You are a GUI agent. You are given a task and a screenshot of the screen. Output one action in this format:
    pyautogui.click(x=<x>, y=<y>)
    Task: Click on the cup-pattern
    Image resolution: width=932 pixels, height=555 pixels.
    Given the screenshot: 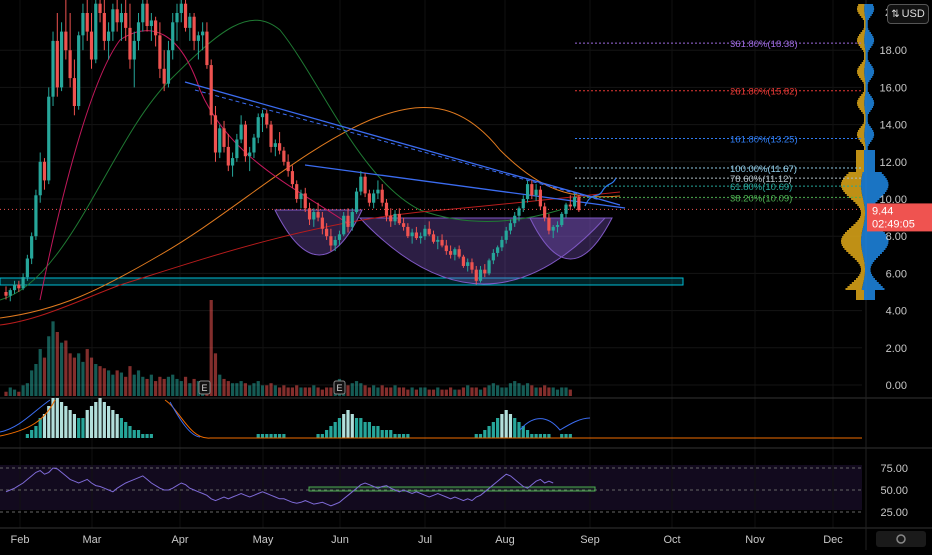 What is the action you would take?
    pyautogui.click(x=318, y=232)
    